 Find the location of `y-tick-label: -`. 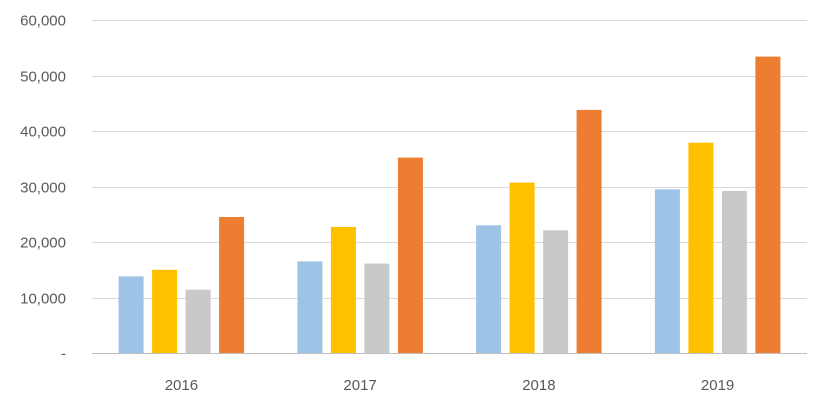

y-tick-label: - is located at coordinates (63, 354).